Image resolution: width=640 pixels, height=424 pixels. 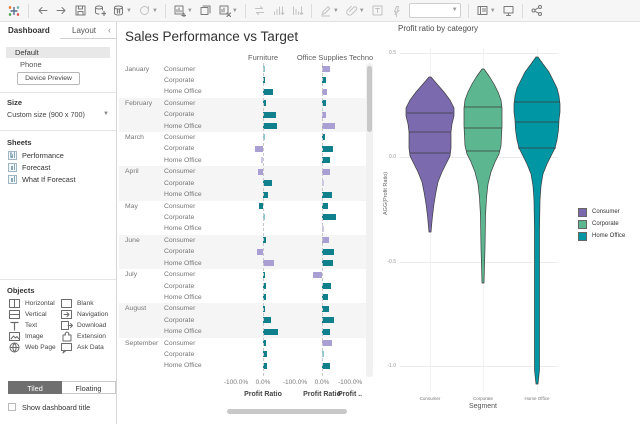 What do you see at coordinates (228, 11) in the screenshot?
I see `clear-sheet-button: ▼` at bounding box center [228, 11].